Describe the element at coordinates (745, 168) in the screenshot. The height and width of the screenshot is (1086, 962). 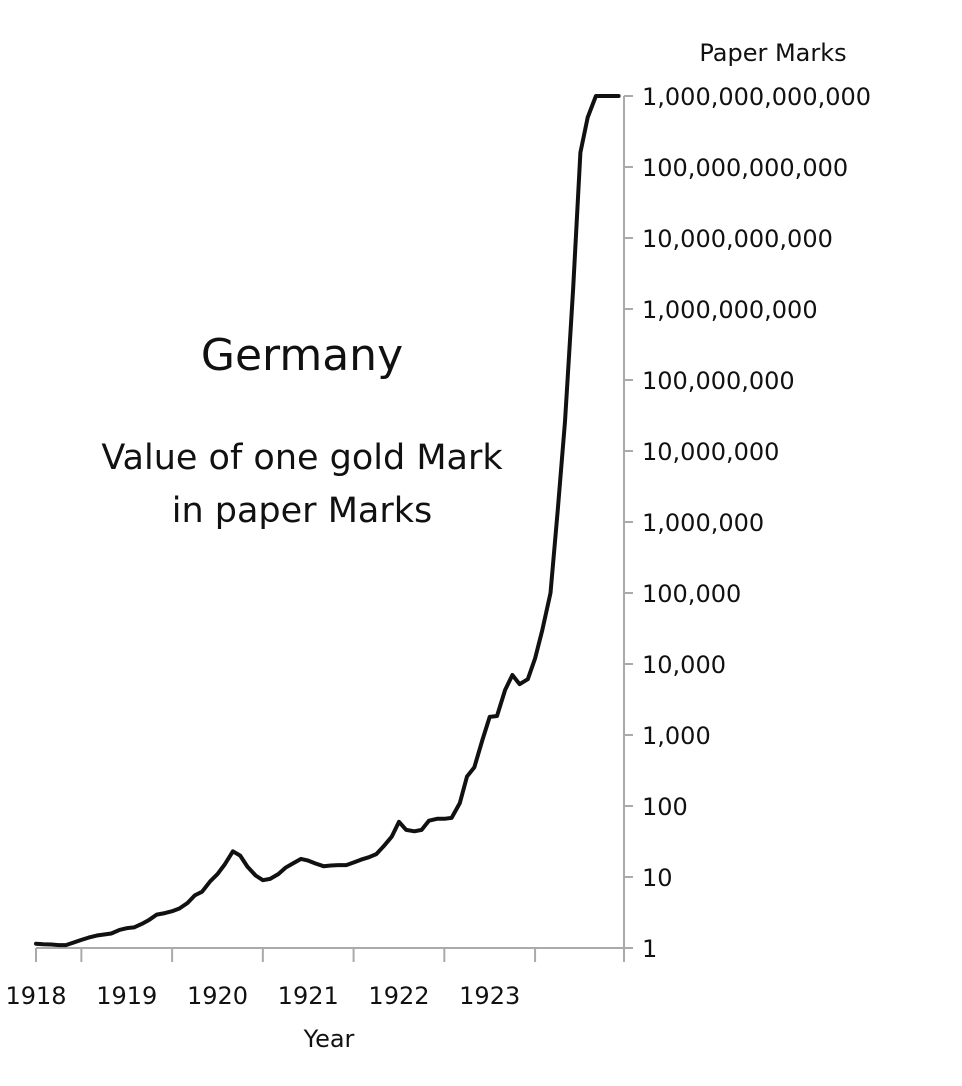
I see `y-tick-label: 100,000,000,000` at that location.